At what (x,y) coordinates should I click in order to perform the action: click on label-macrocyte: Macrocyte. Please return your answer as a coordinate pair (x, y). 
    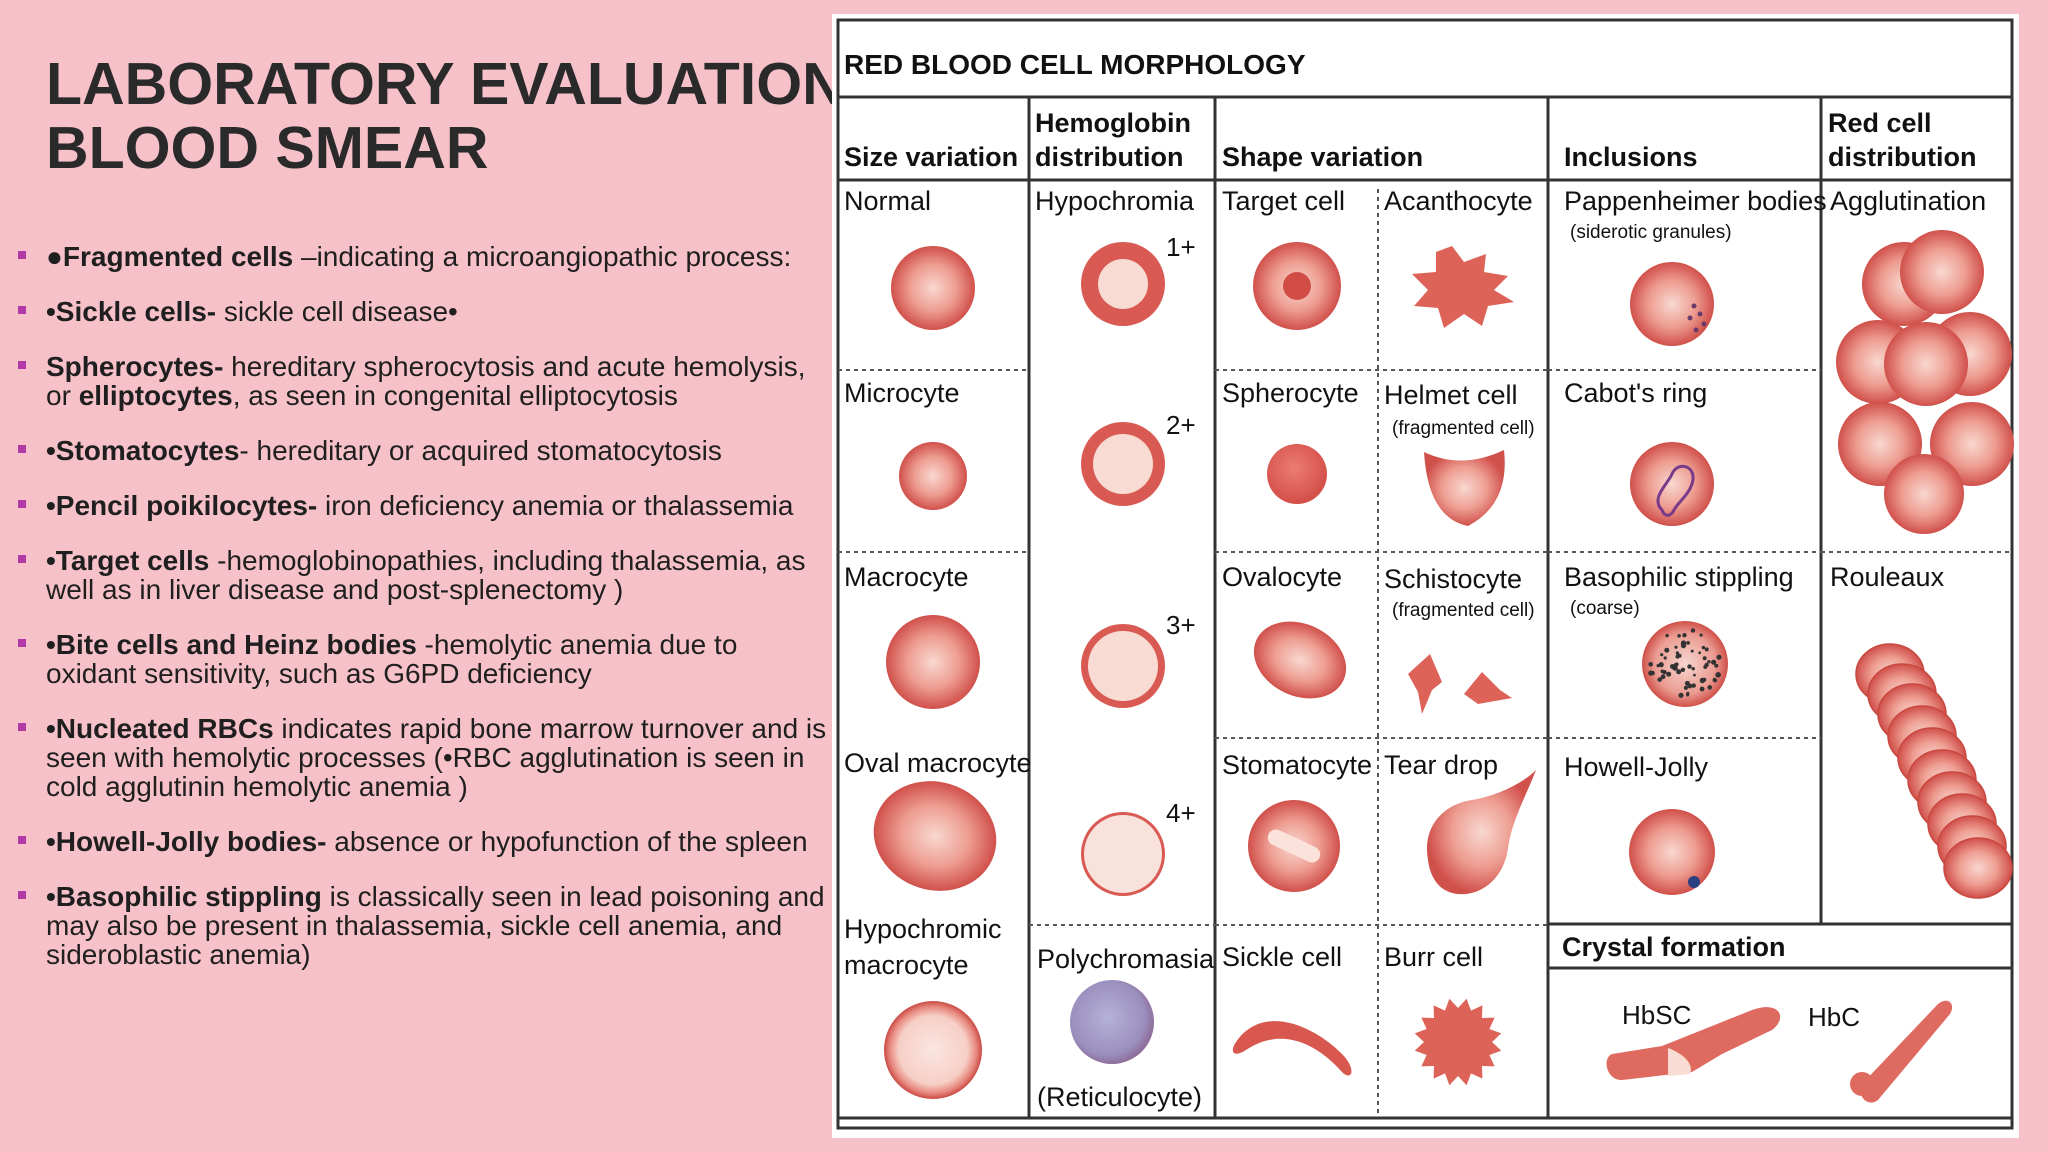
    Looking at the image, I should click on (906, 577).